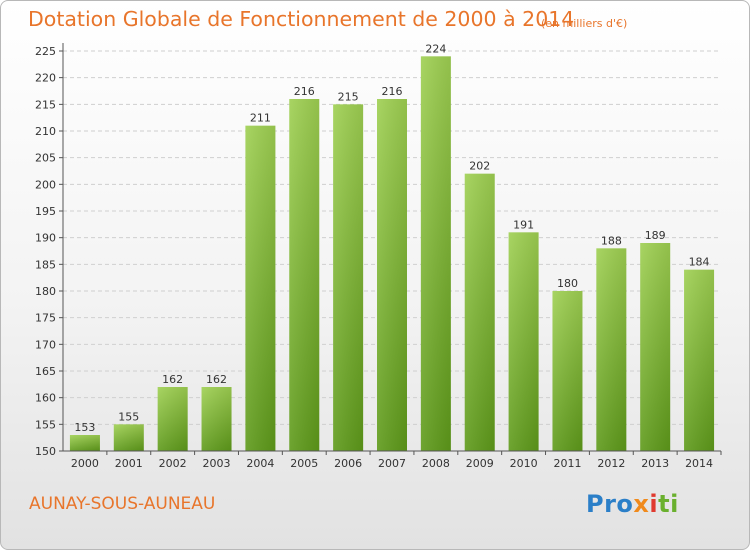  I want to click on data-label: 202, so click(479, 166).